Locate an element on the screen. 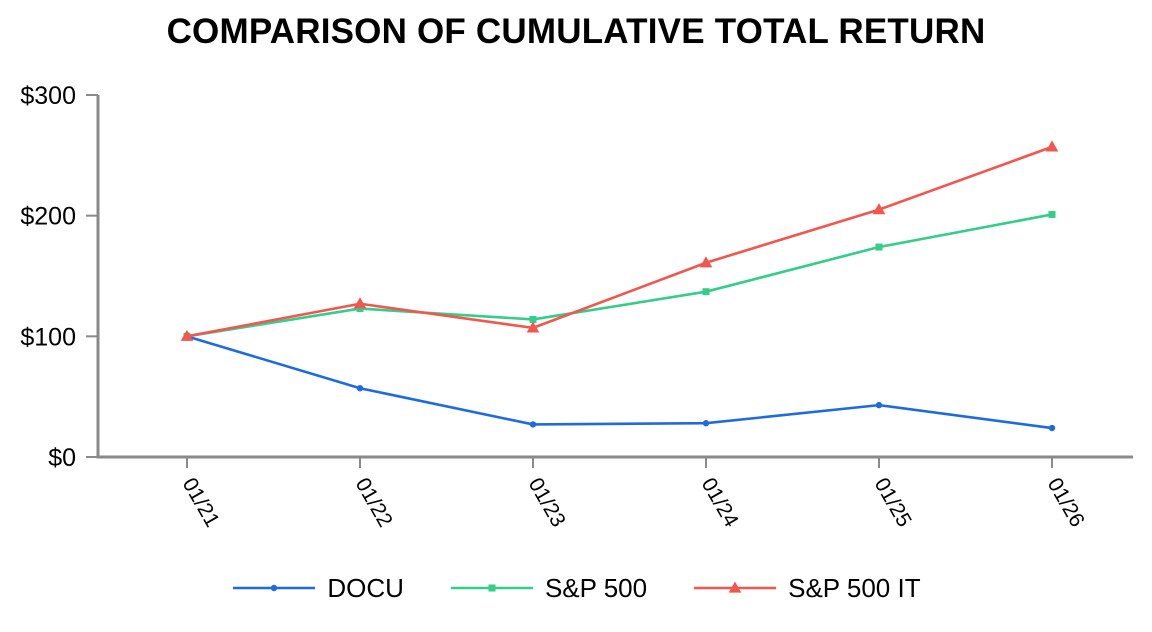 Image resolution: width=1152 pixels, height=632 pixels. svg-text: $300 is located at coordinates (48, 96).